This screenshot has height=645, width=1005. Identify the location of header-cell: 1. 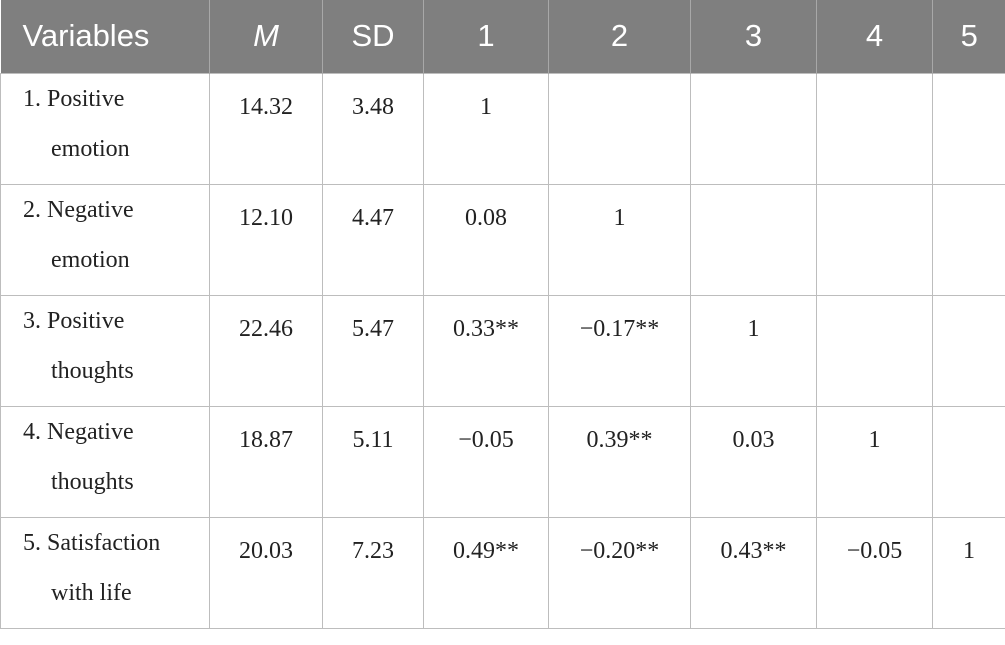
(486, 36).